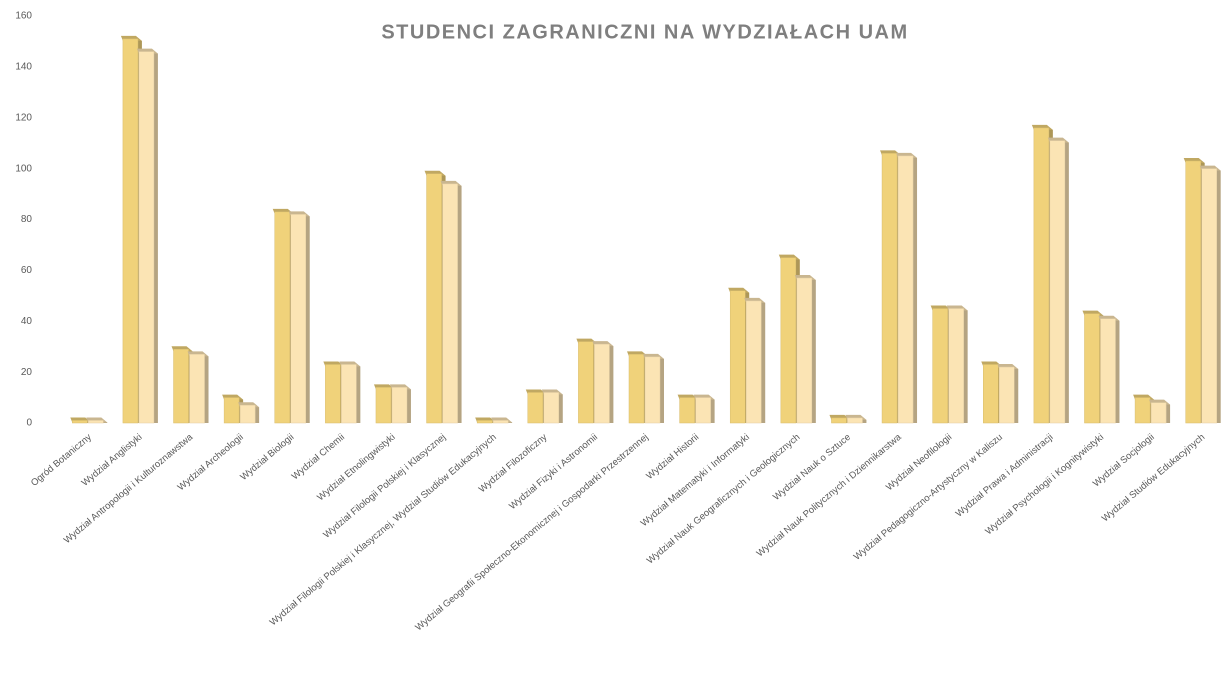  I want to click on y-tick-label: 40, so click(27, 321).